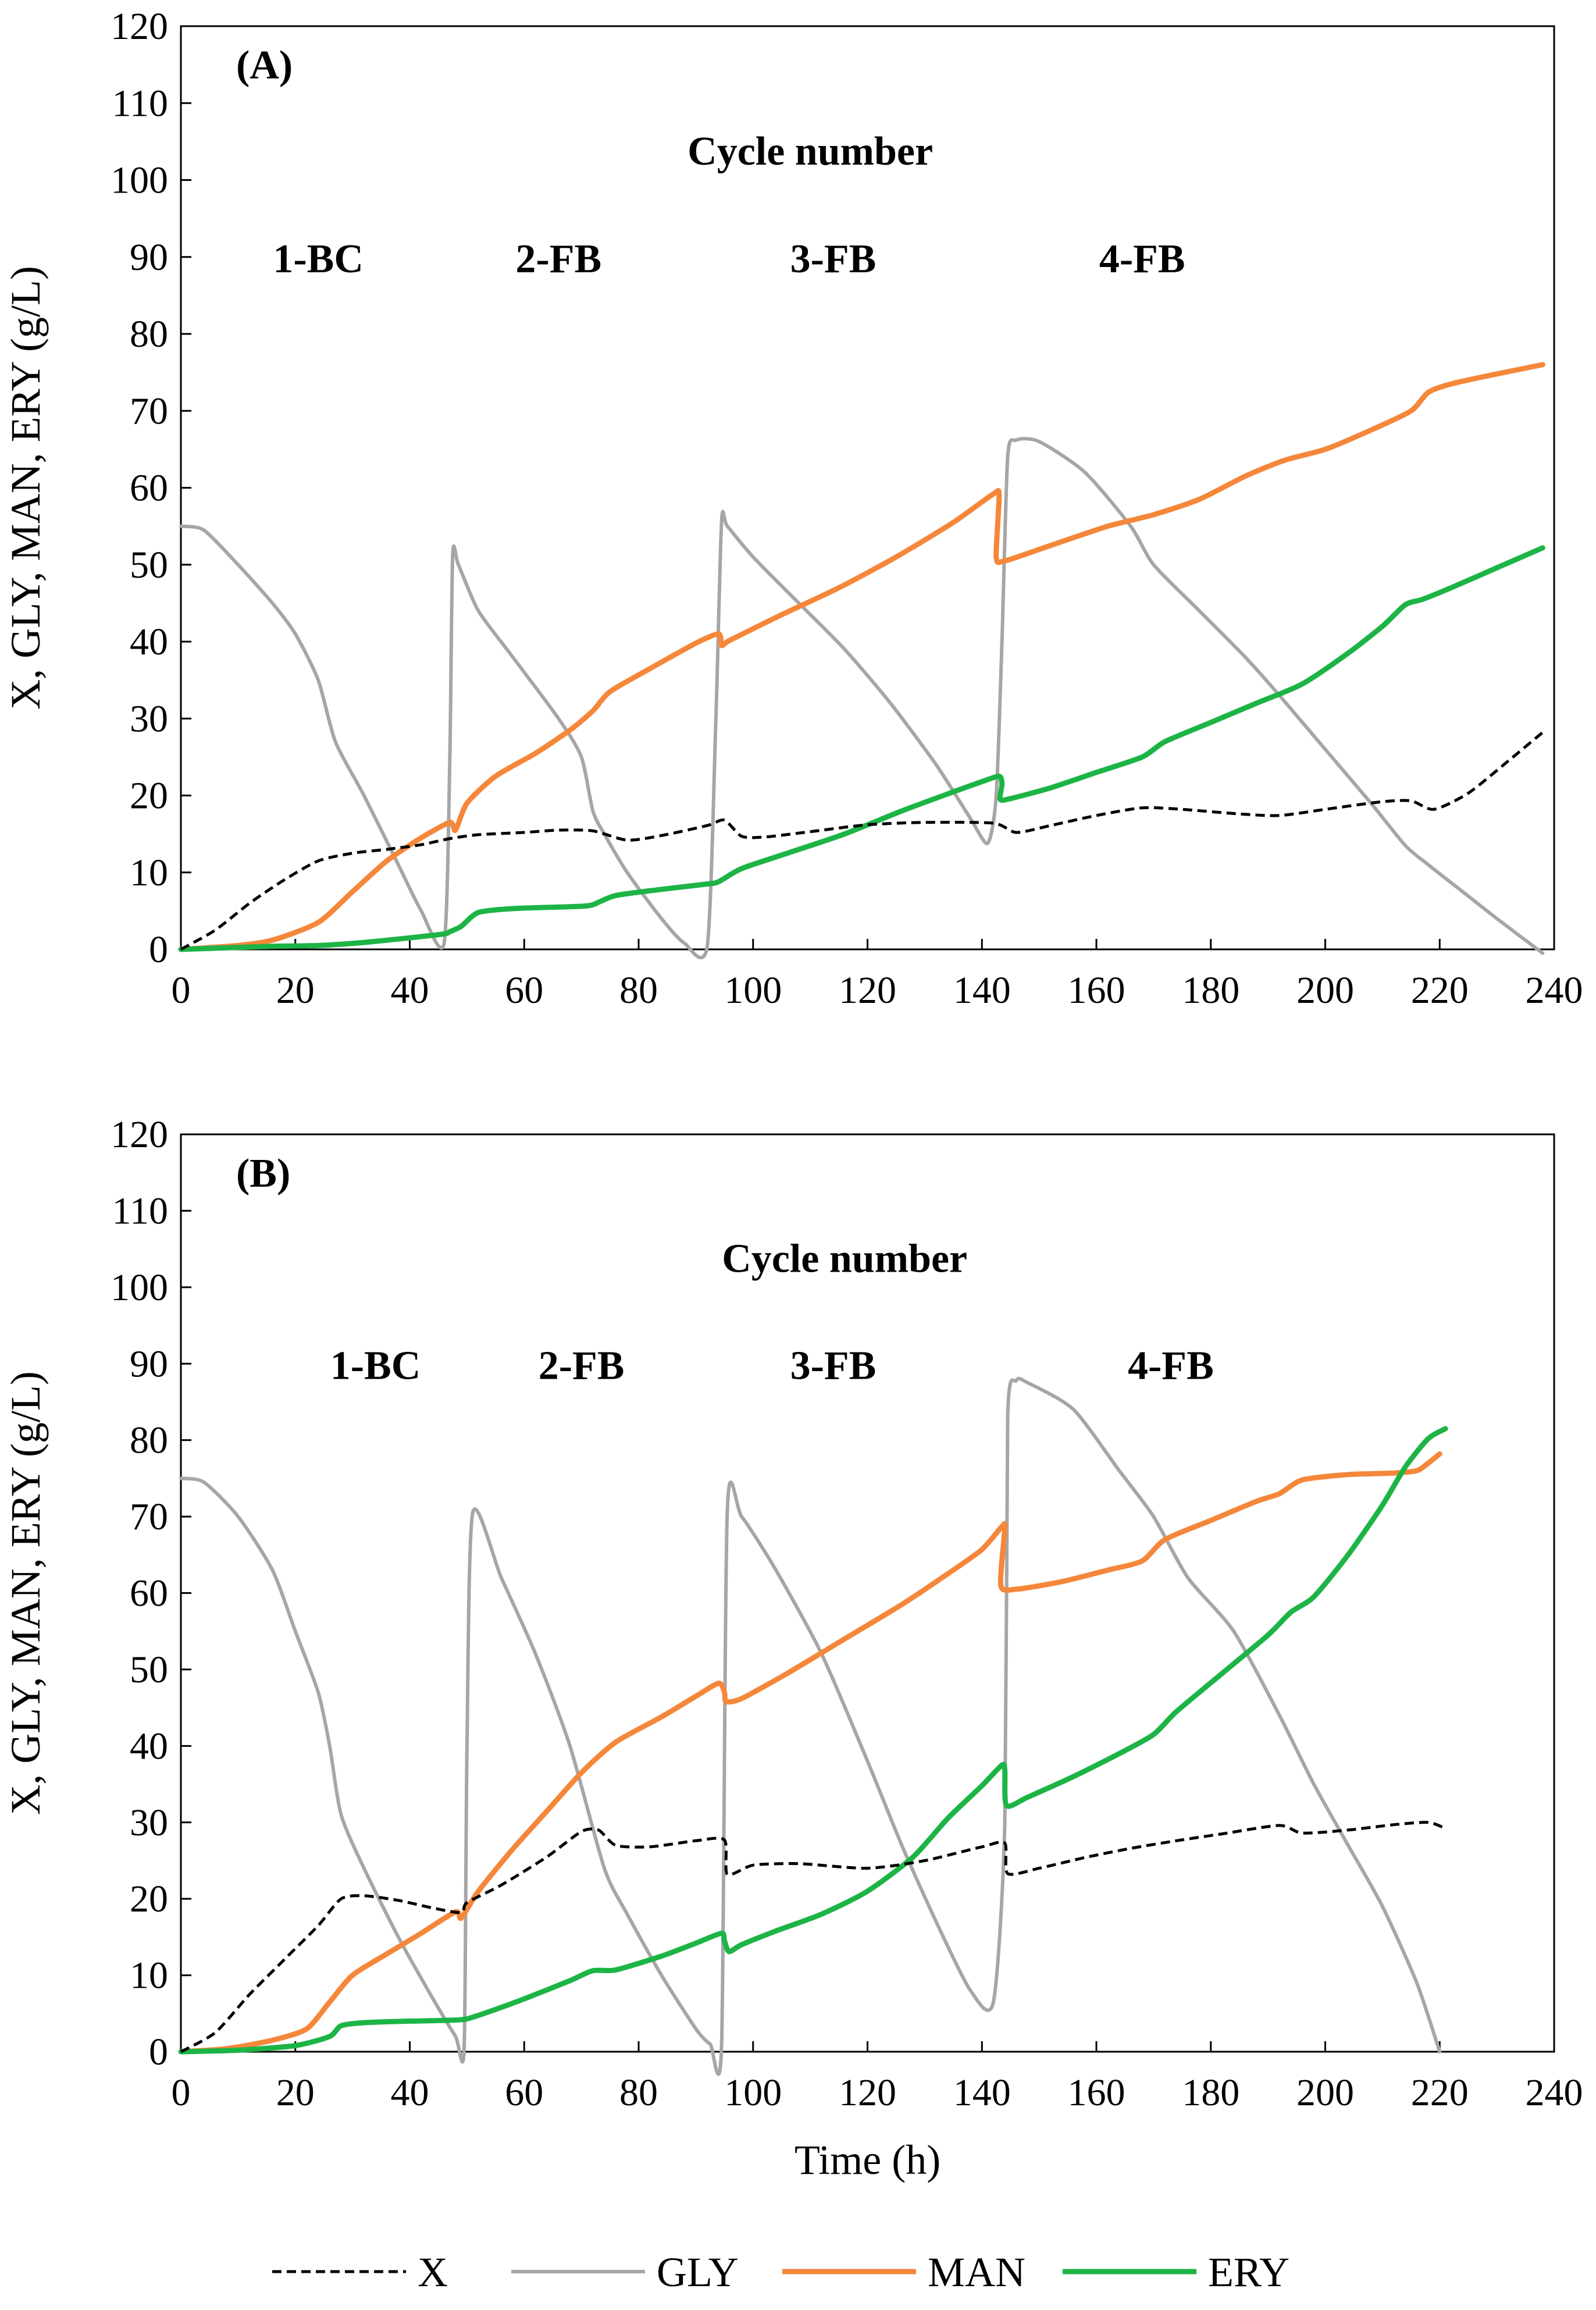 This screenshot has height=2310, width=1596. What do you see at coordinates (976, 2272) in the screenshot?
I see `legend-label-man: MAN` at bounding box center [976, 2272].